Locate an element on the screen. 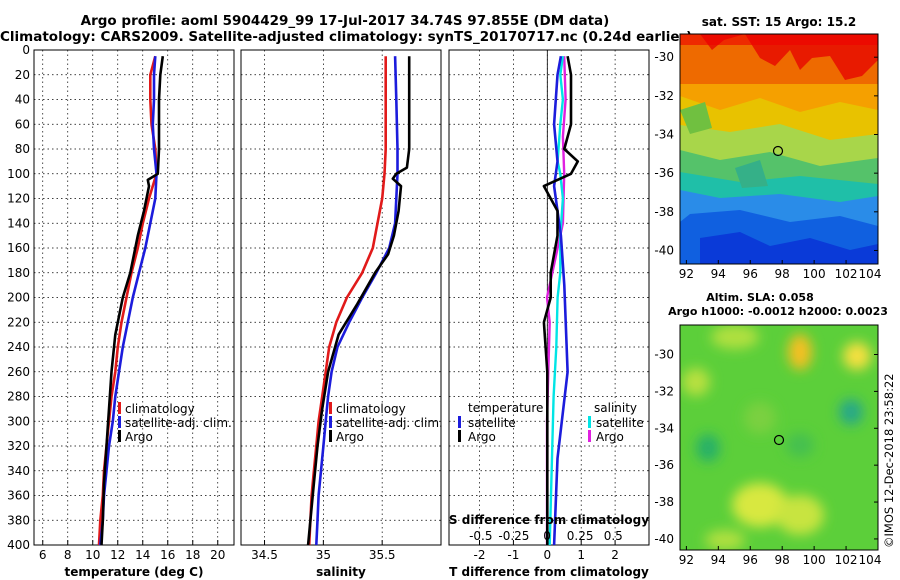 The image size is (900, 580). depth-tick-label: 380 is located at coordinates (18, 520).